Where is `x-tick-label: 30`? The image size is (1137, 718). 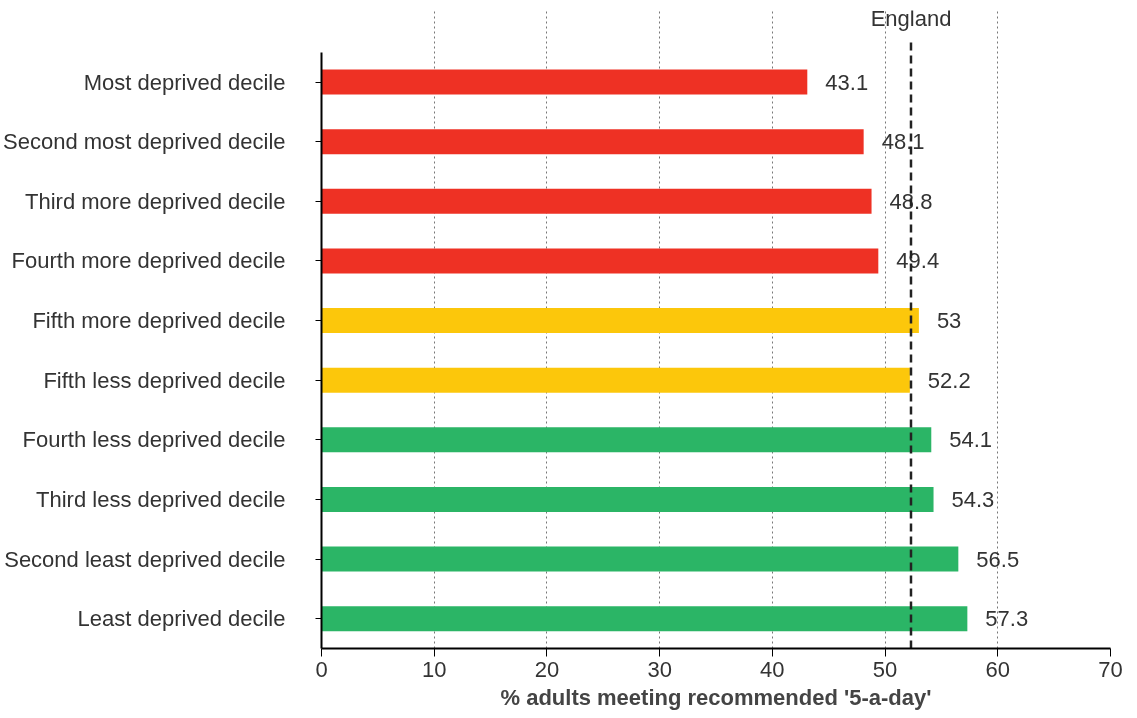 x-tick-label: 30 is located at coordinates (659, 669).